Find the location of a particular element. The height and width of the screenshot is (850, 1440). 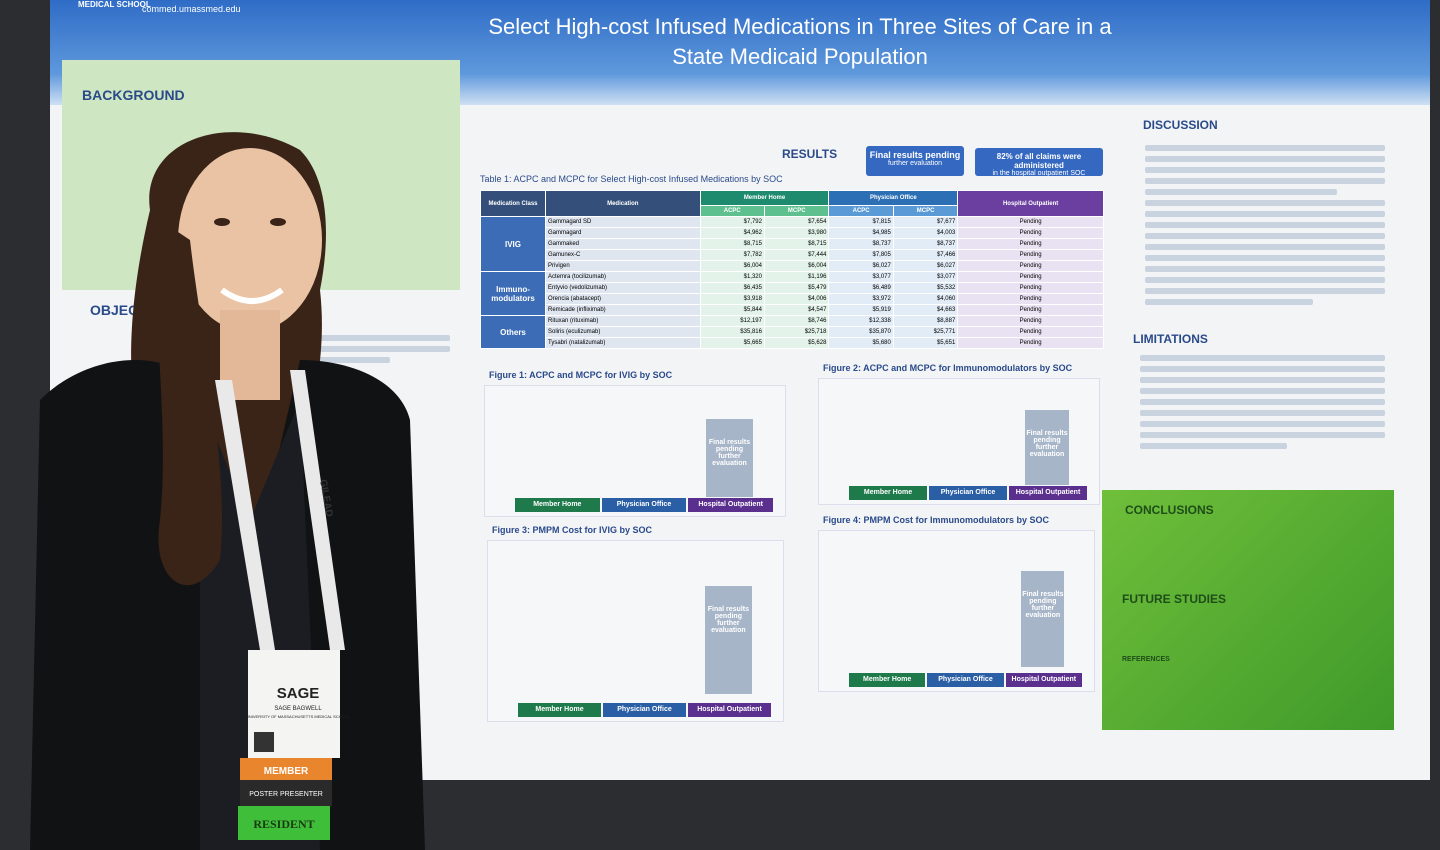

face is located at coordinates (250, 240).